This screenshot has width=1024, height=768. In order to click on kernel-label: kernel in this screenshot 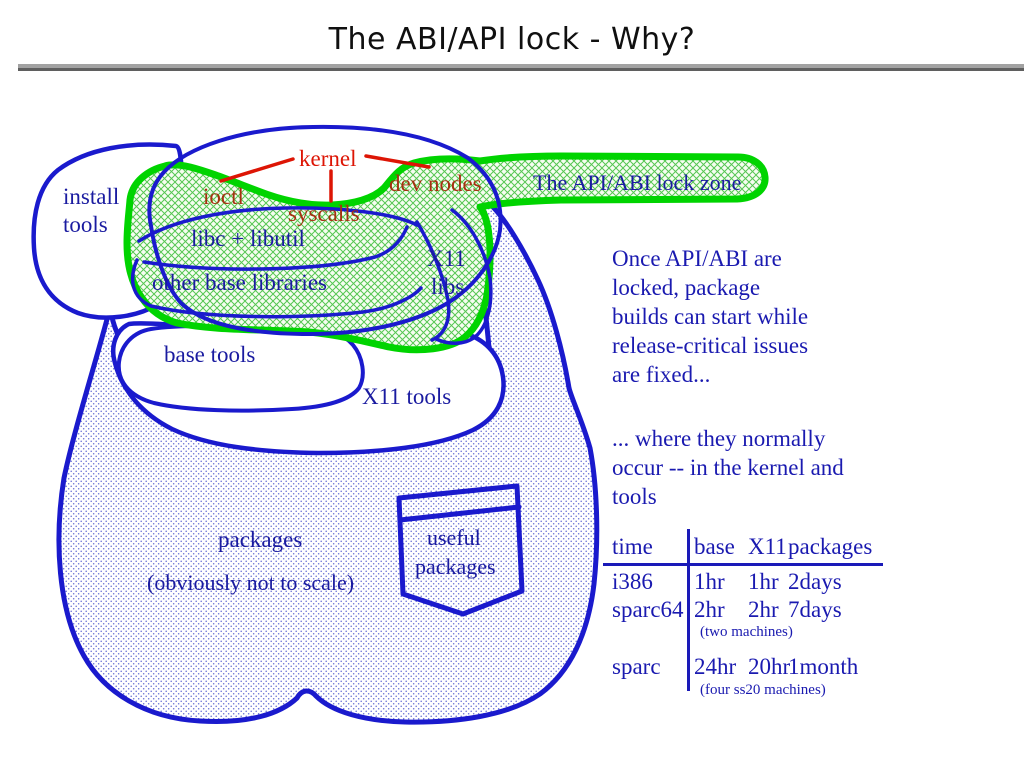, I will do `click(327, 158)`.